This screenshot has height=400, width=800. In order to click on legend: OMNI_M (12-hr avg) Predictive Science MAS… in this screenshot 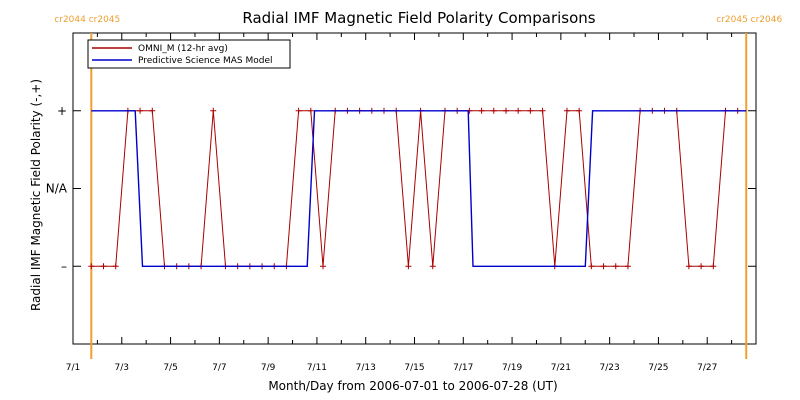, I will do `click(189, 54)`.